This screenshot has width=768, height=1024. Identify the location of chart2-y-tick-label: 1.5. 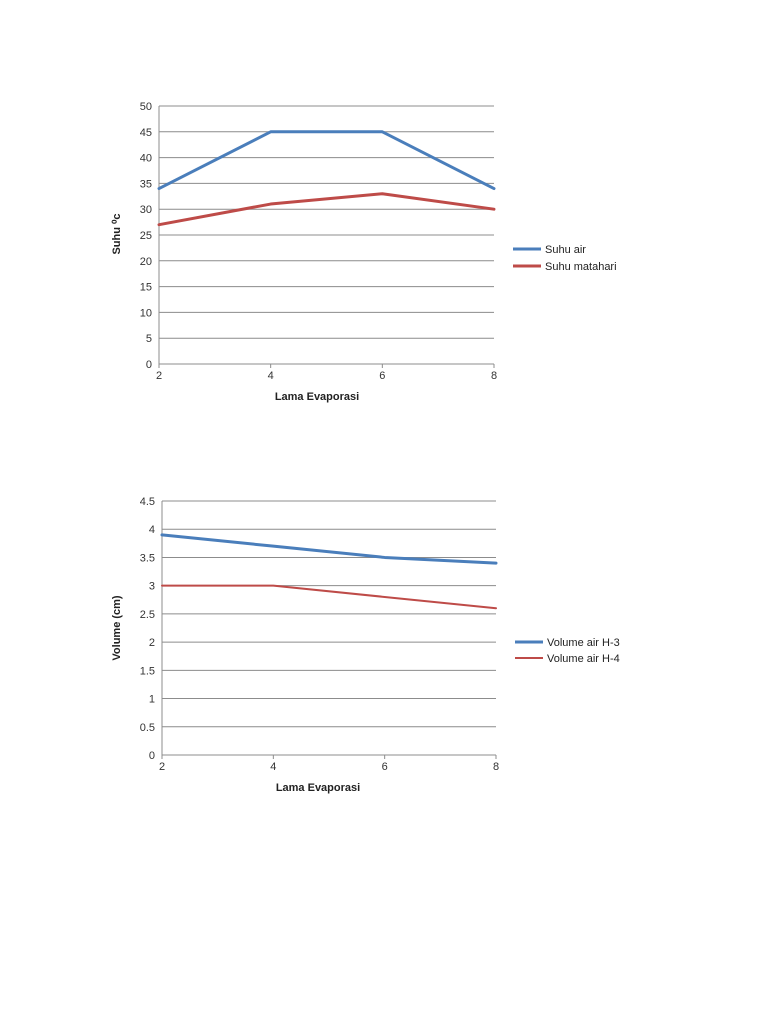
(147, 671).